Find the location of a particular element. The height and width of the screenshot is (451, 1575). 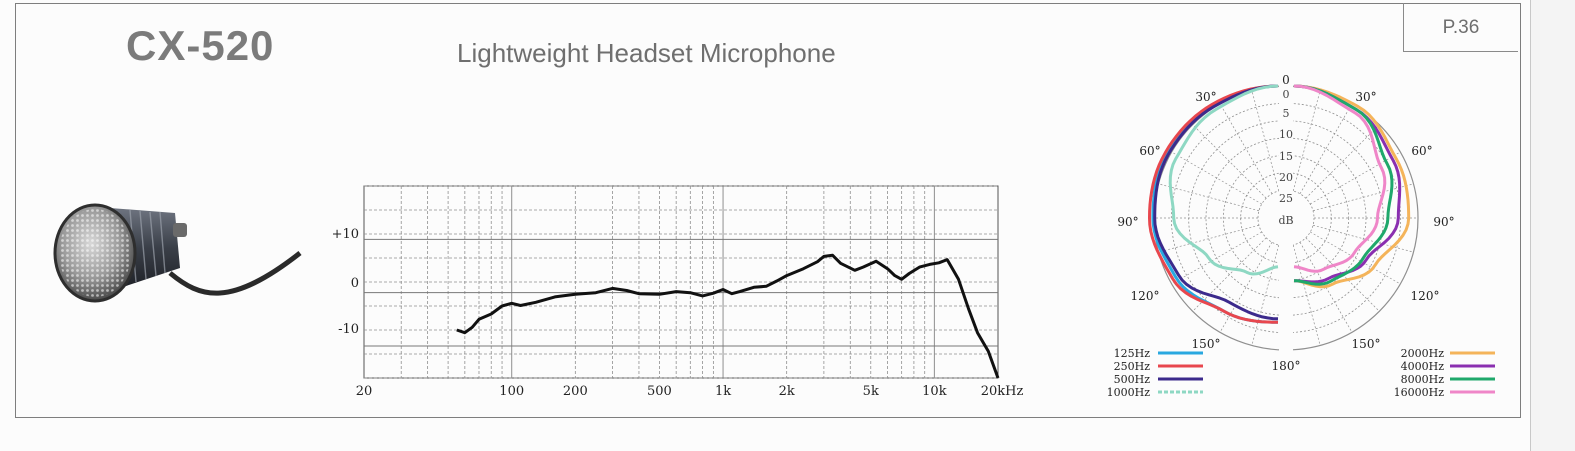

x-tick-label: 2k is located at coordinates (787, 391).